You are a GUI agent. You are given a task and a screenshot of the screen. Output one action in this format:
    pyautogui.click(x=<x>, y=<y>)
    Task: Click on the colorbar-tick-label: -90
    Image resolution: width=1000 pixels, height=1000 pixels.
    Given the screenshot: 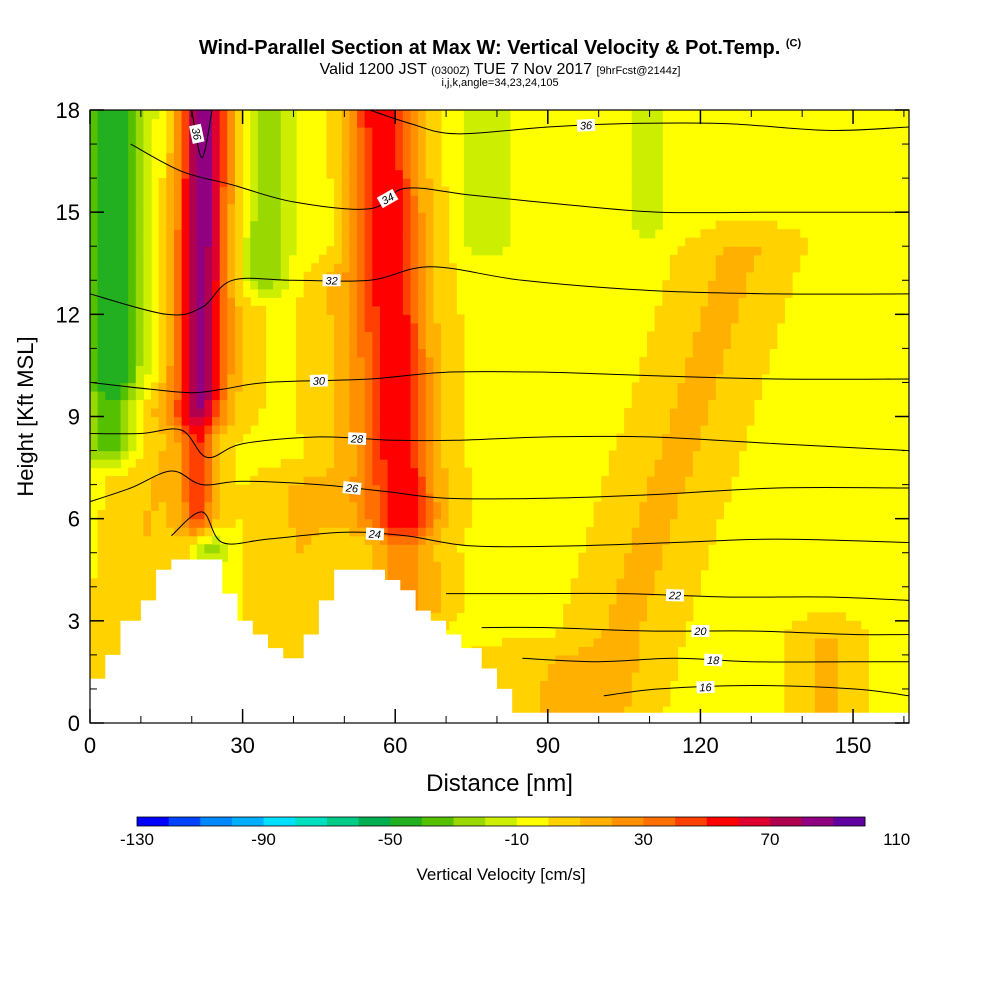 What is the action you would take?
    pyautogui.click(x=263, y=839)
    